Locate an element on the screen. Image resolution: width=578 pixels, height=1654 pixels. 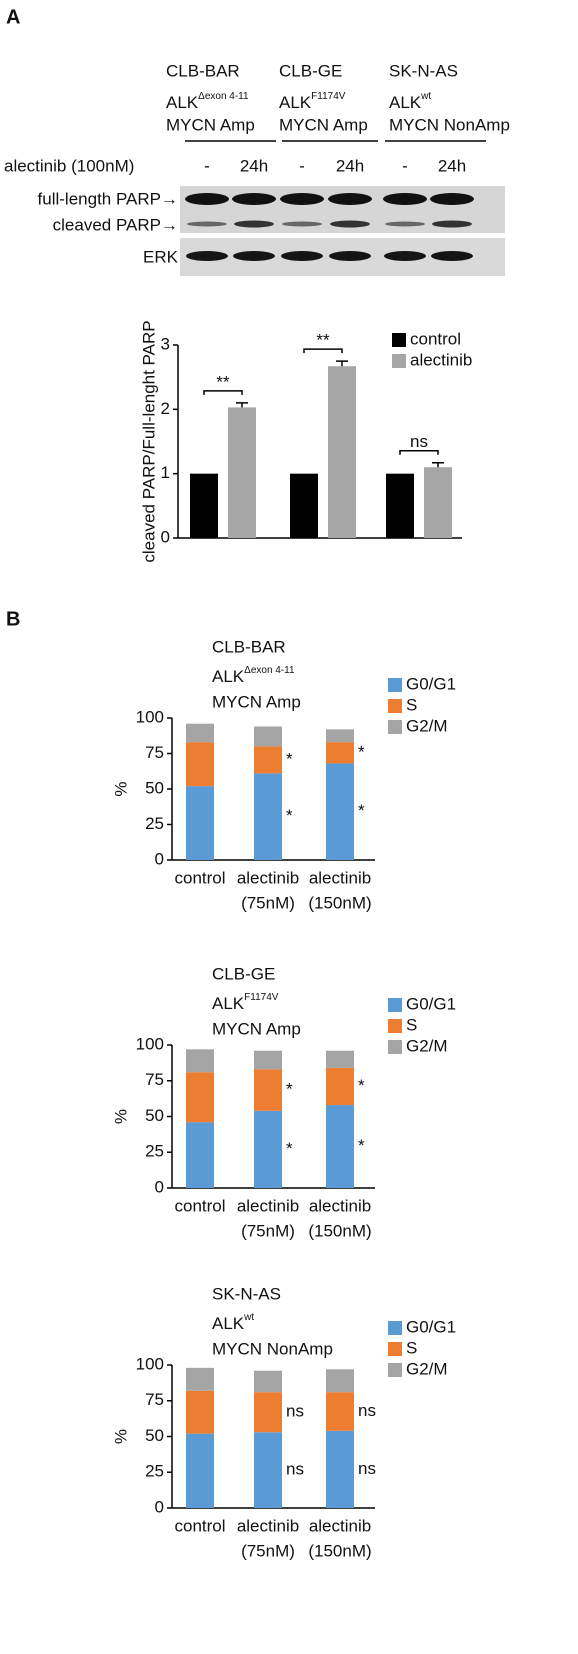
x-tick-sublabel: (150nM) is located at coordinates (339, 902).